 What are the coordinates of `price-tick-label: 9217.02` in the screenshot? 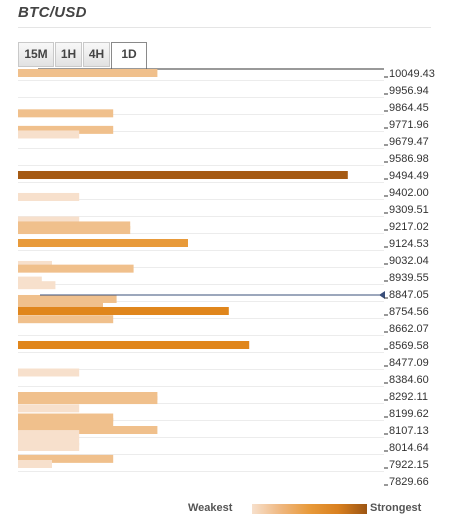 It's located at (409, 227).